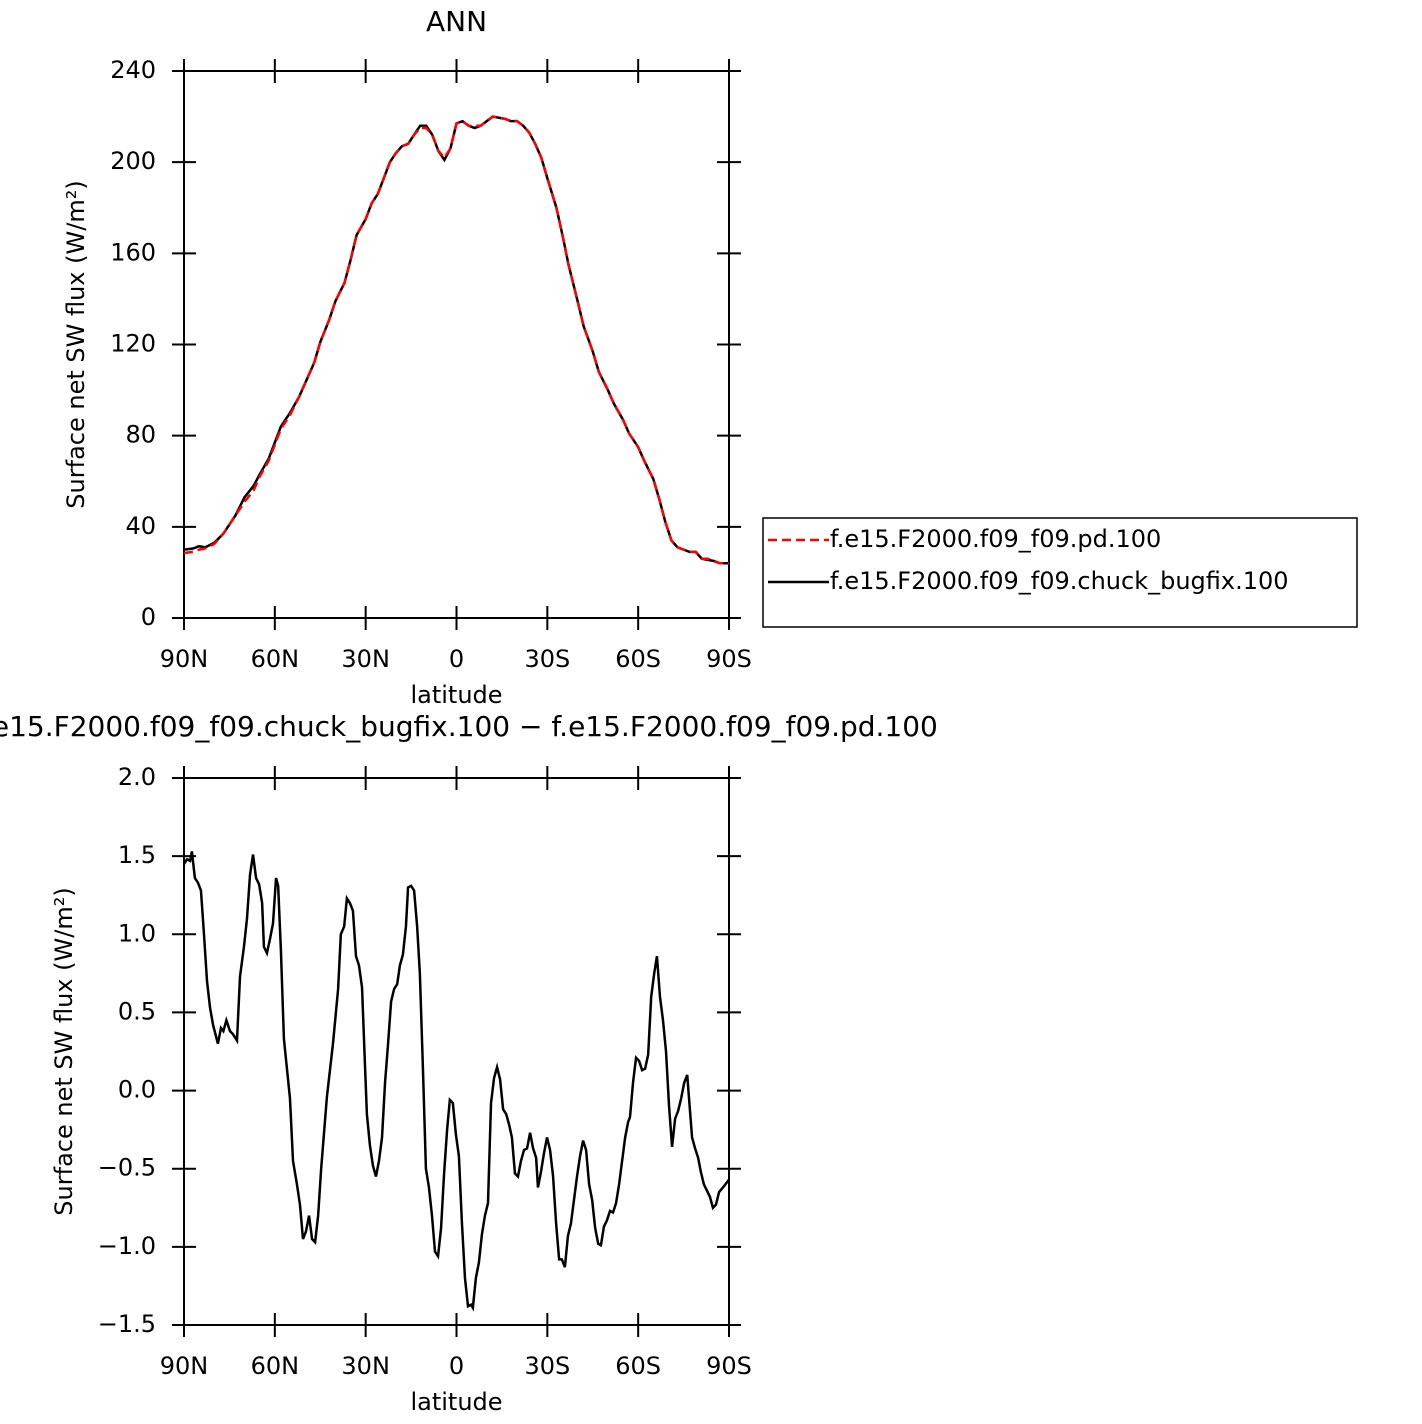 Image resolution: width=1422 pixels, height=1424 pixels. Describe the element at coordinates (133, 344) in the screenshot. I see `y-tick-label: 120` at that location.